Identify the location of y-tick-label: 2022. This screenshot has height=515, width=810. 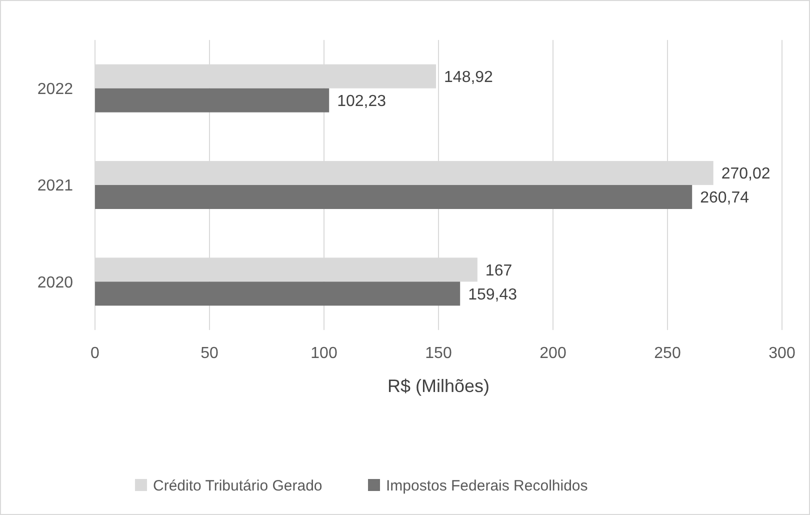
(55, 89).